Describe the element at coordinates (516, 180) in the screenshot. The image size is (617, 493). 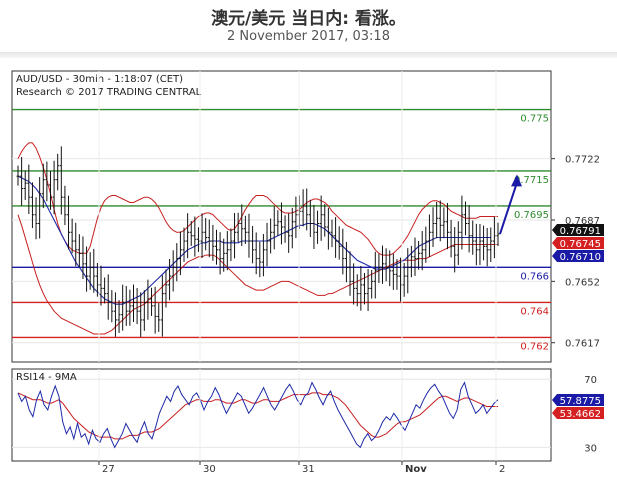
I see `forecast-arrow-head` at that location.